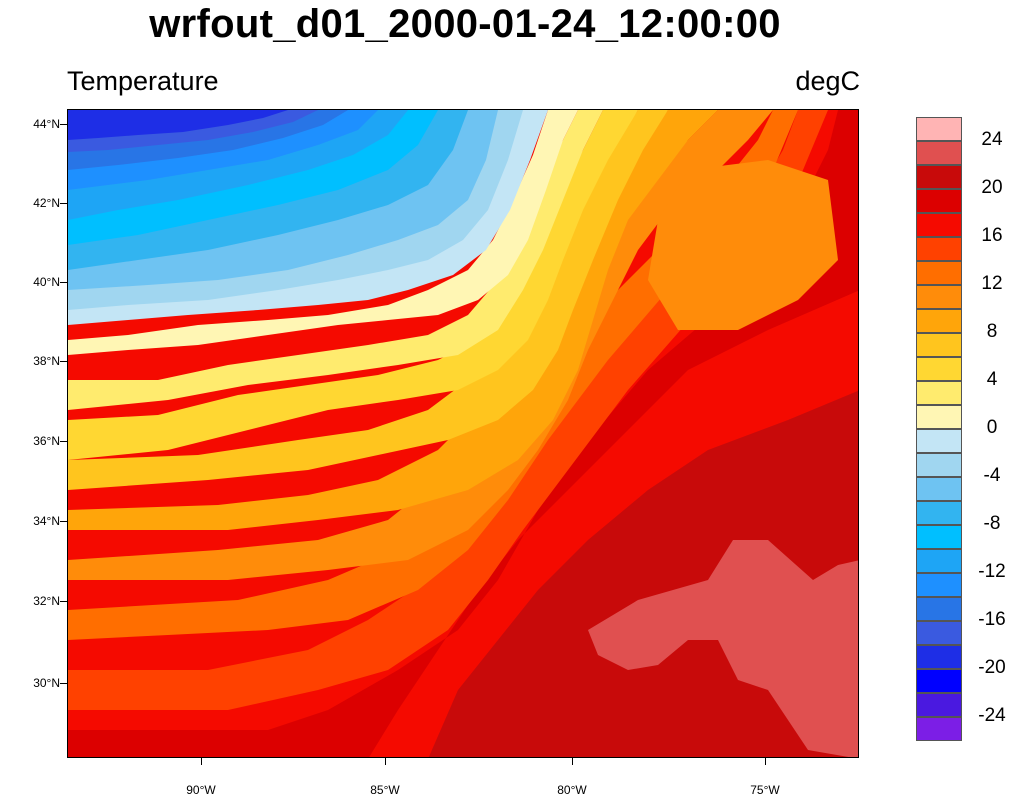  What do you see at coordinates (385, 790) in the screenshot?
I see `lon-label-85w: 85°W` at bounding box center [385, 790].